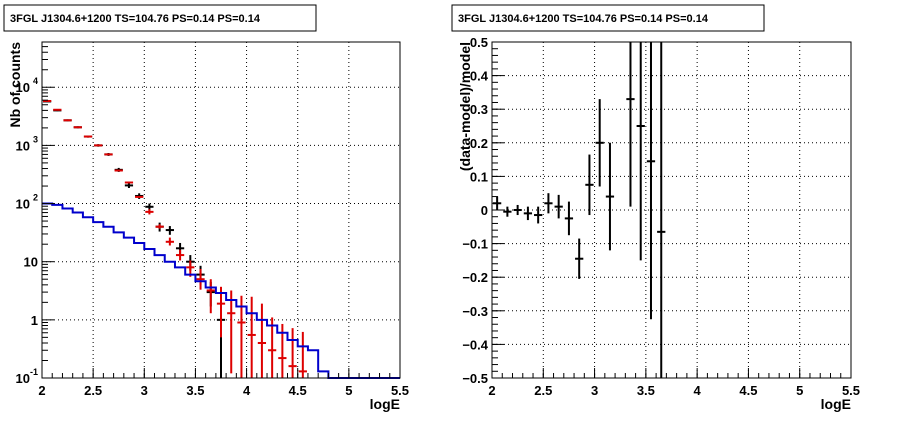 Image resolution: width=898 pixels, height=421 pixels. I want to click on right-ytick-label: 0, so click(484, 210).